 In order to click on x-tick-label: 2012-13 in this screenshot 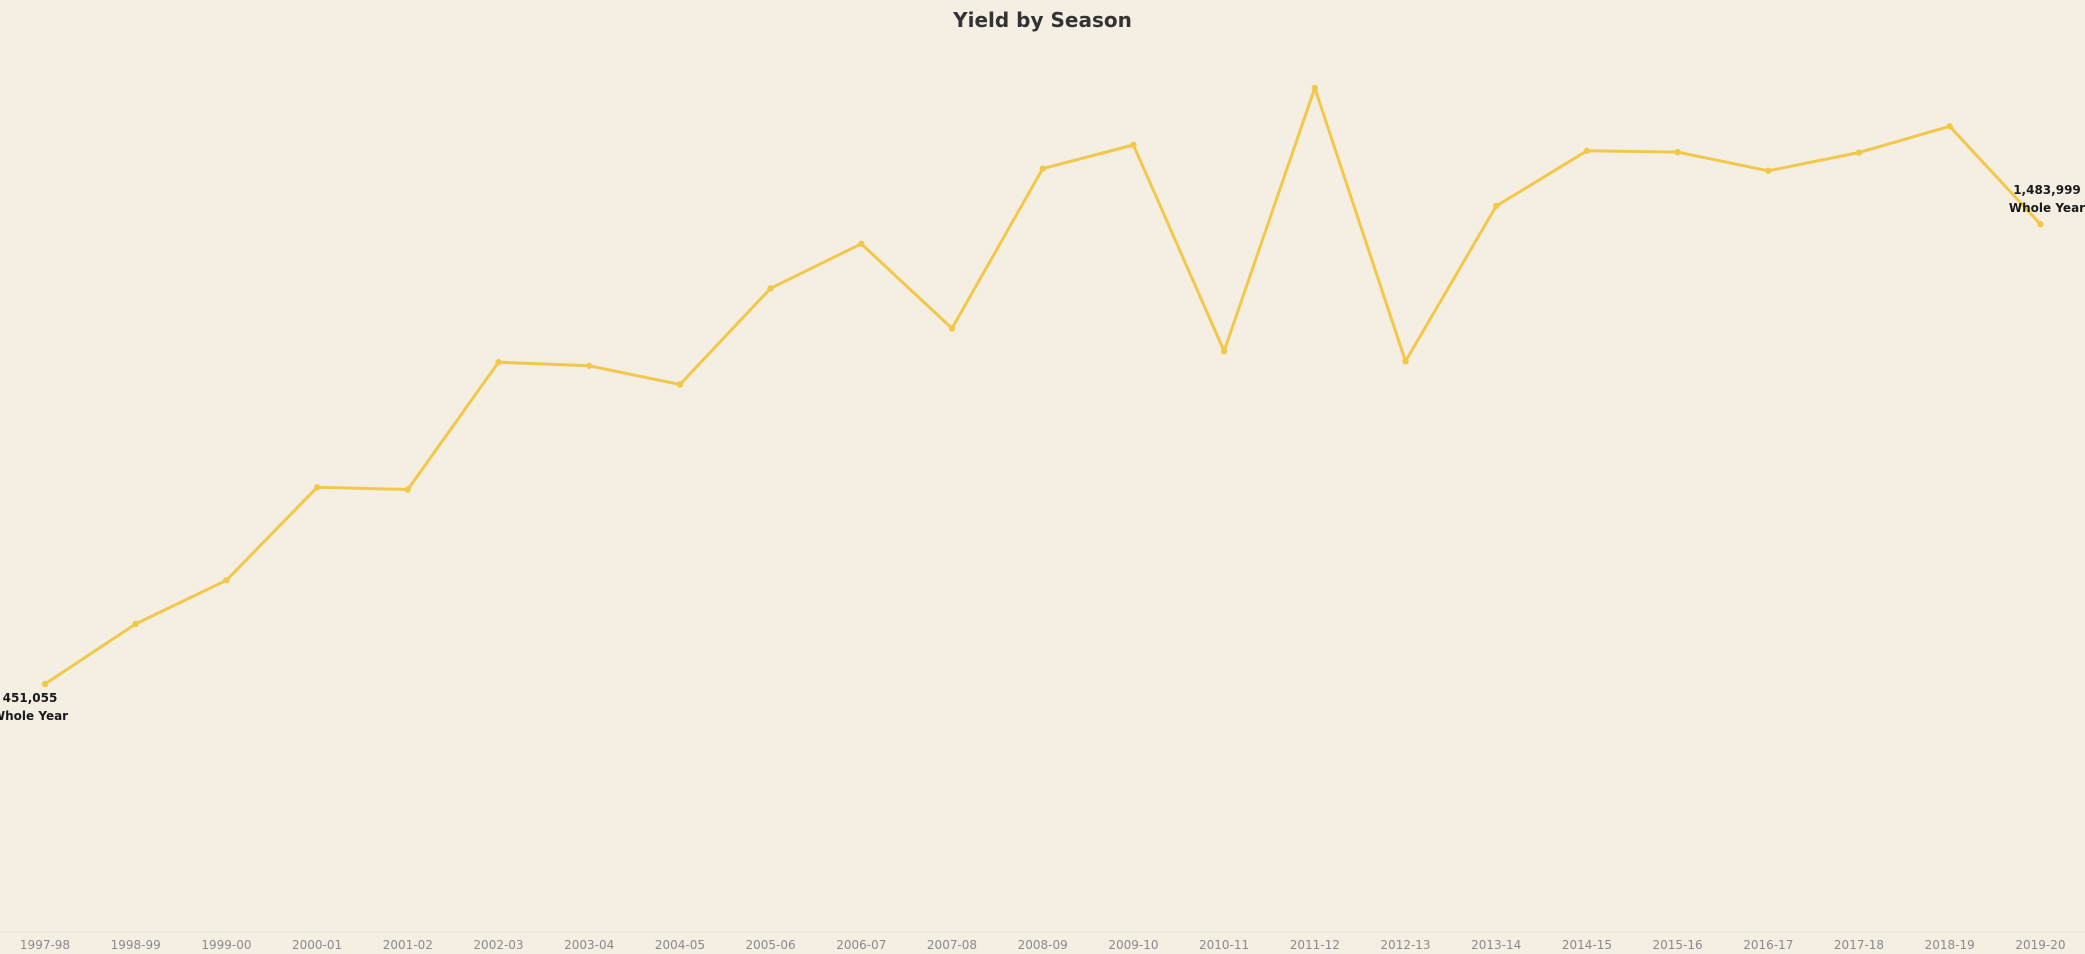, I will do `click(1405, 945)`.